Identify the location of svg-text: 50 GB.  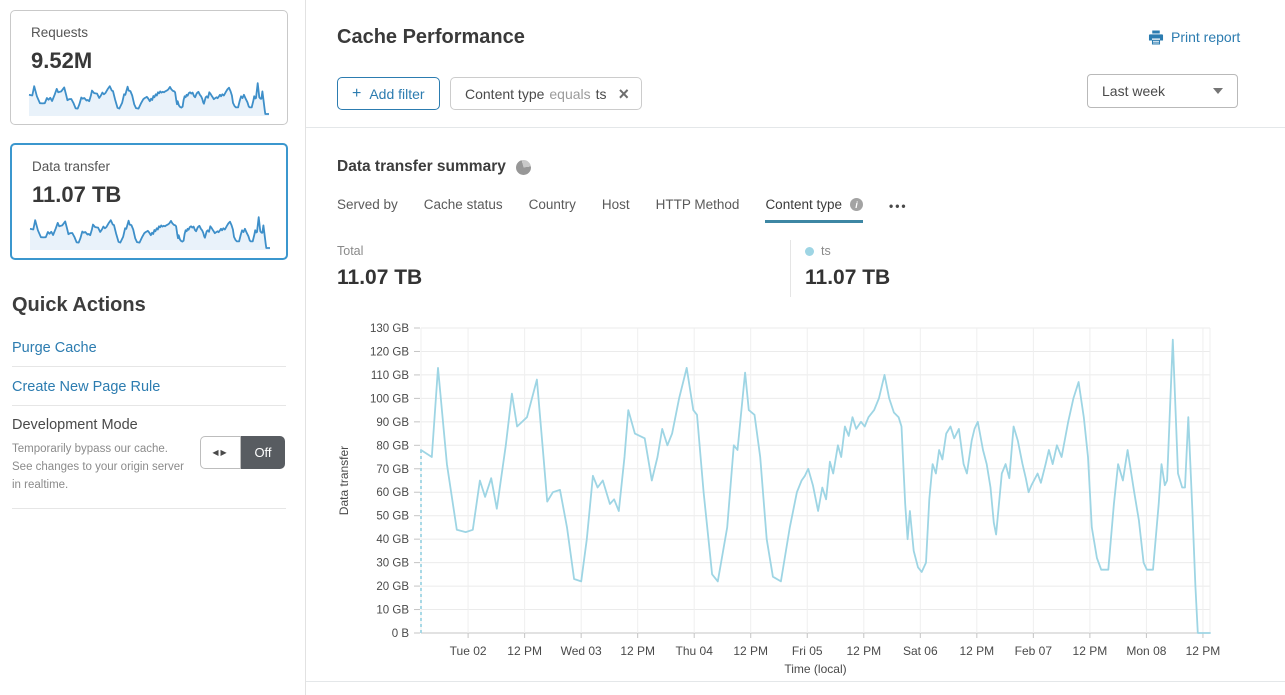
(392, 517).